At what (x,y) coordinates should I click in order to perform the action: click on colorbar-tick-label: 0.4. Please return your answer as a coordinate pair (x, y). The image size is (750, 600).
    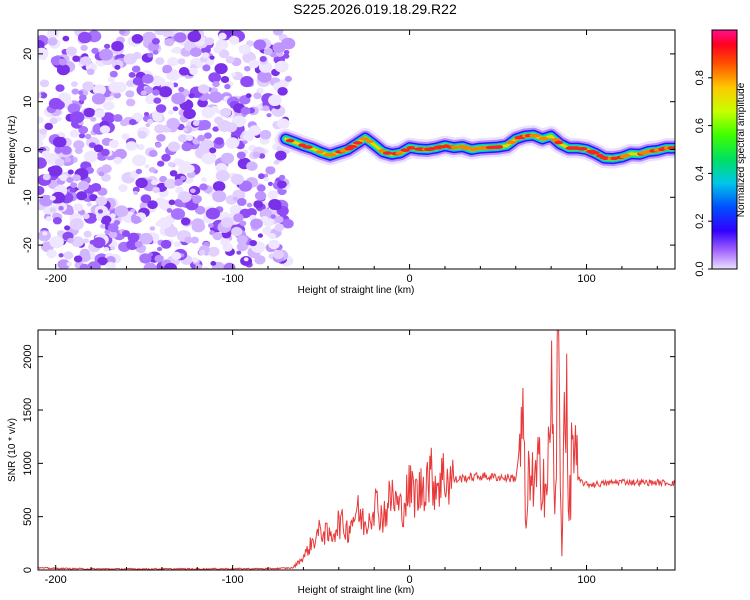
    Looking at the image, I should click on (700, 173).